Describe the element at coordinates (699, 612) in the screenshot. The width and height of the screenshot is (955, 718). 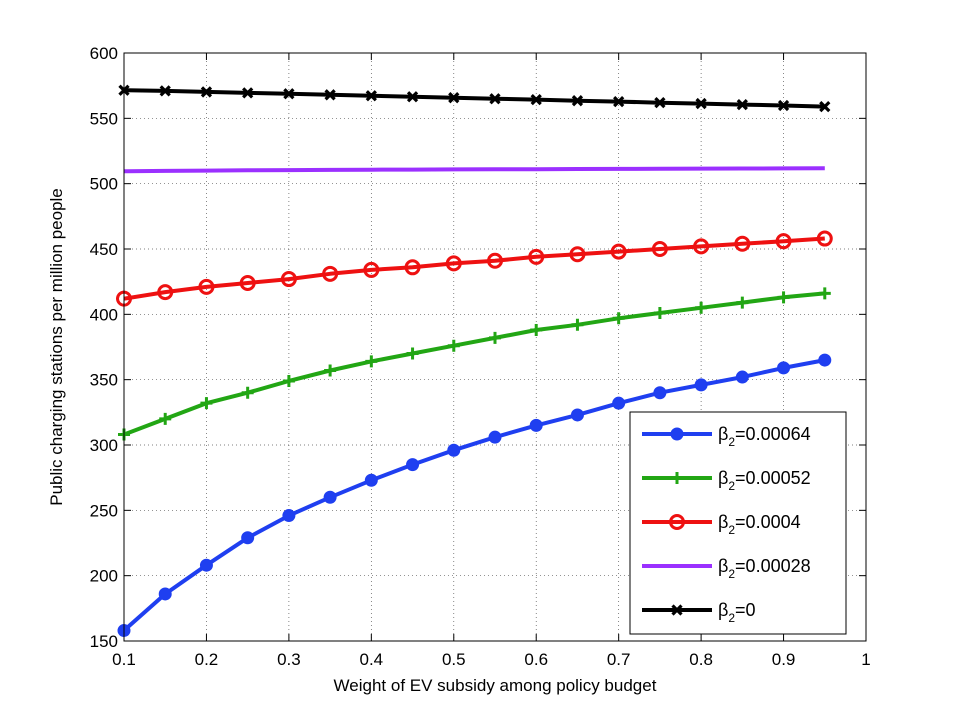
I see `legend-item: β2=0` at that location.